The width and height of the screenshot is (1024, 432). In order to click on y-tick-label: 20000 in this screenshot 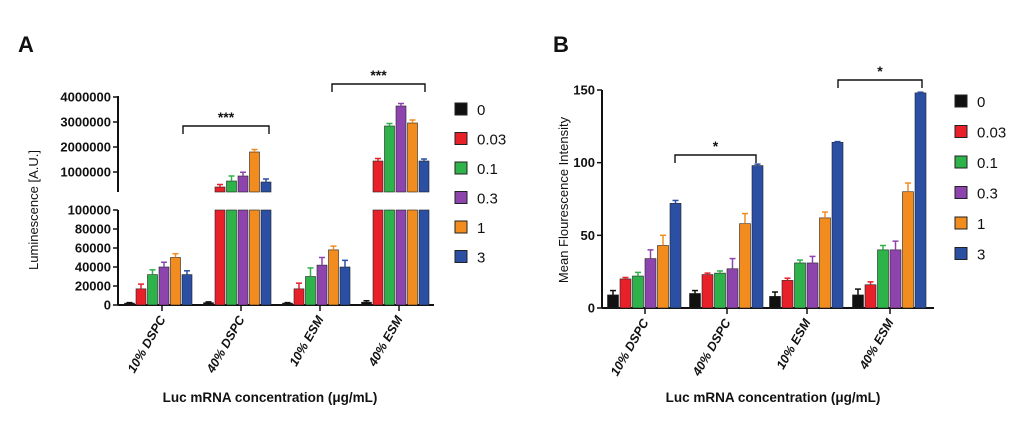, I will do `click(93, 286)`.